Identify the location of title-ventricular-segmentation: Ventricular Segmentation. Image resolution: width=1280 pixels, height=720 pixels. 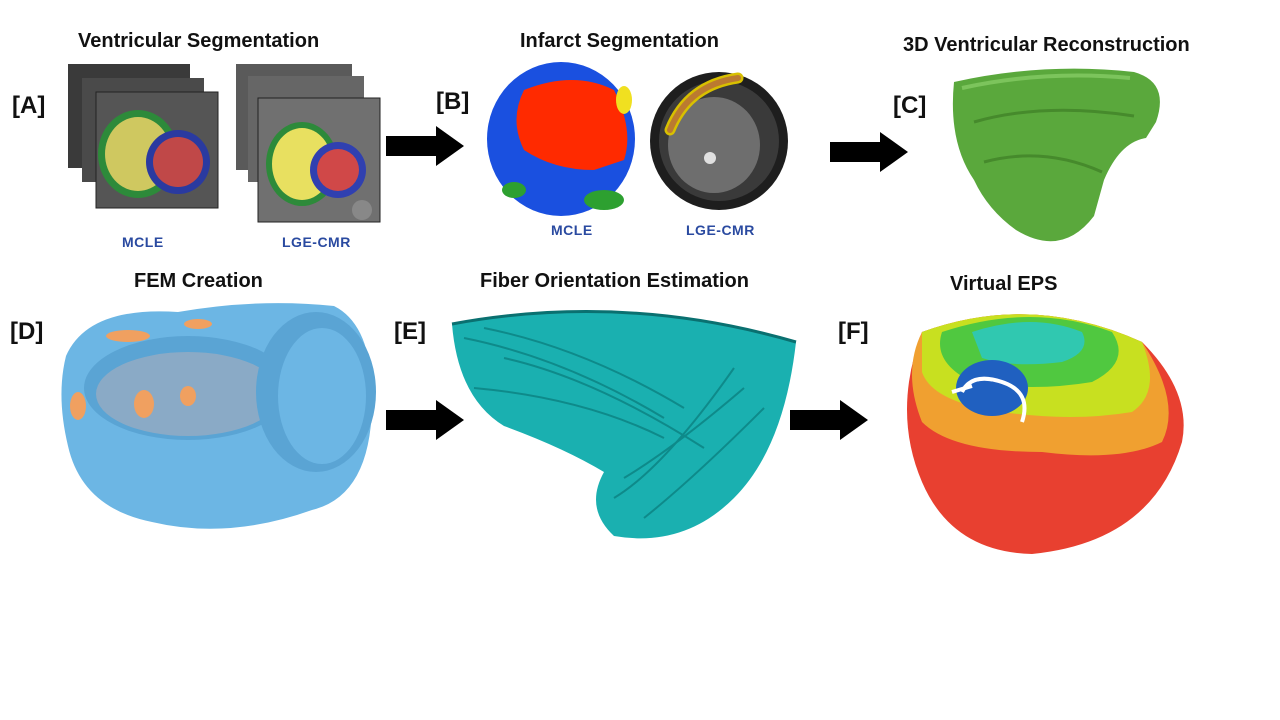
(199, 41).